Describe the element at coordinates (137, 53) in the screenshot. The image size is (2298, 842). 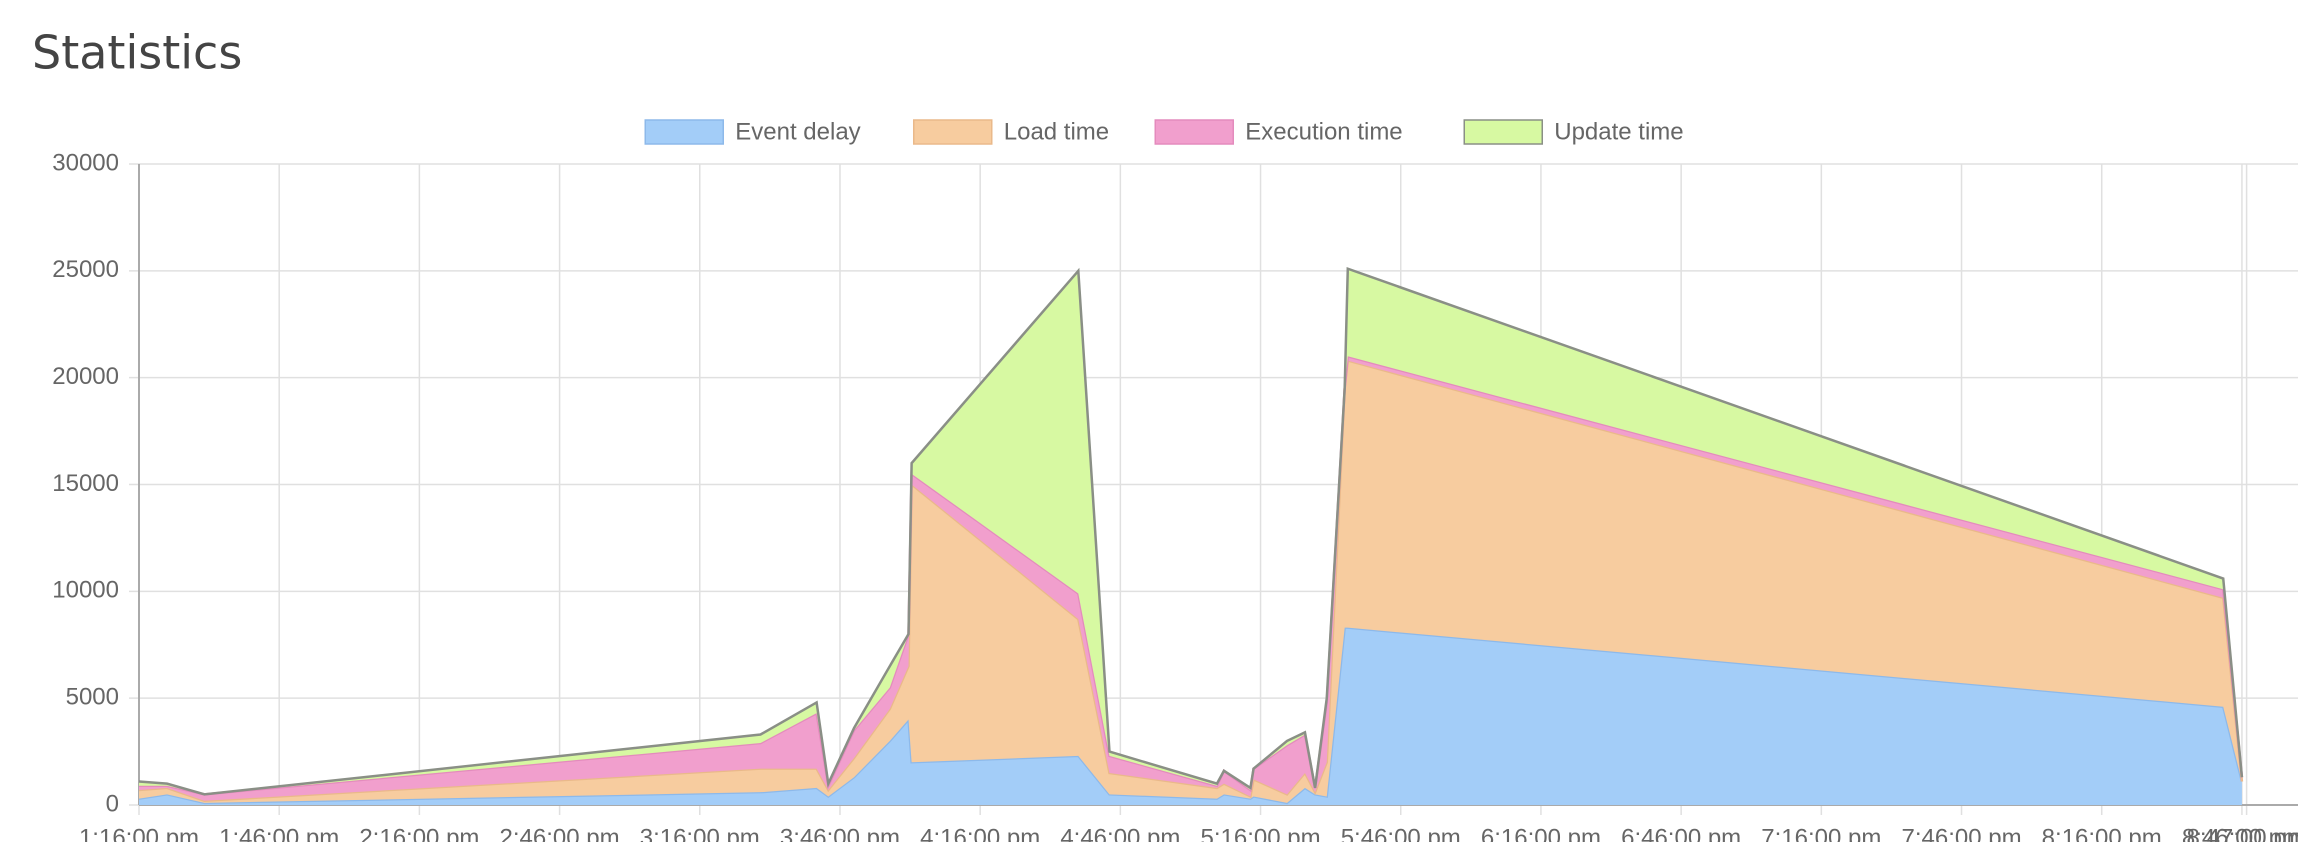
I see `chart-title: Statistics` at that location.